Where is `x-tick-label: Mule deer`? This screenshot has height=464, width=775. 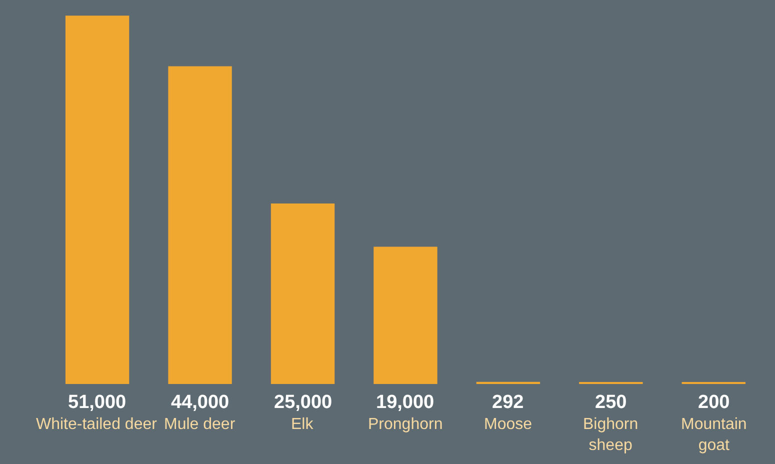
x-tick-label: Mule deer is located at coordinates (200, 424).